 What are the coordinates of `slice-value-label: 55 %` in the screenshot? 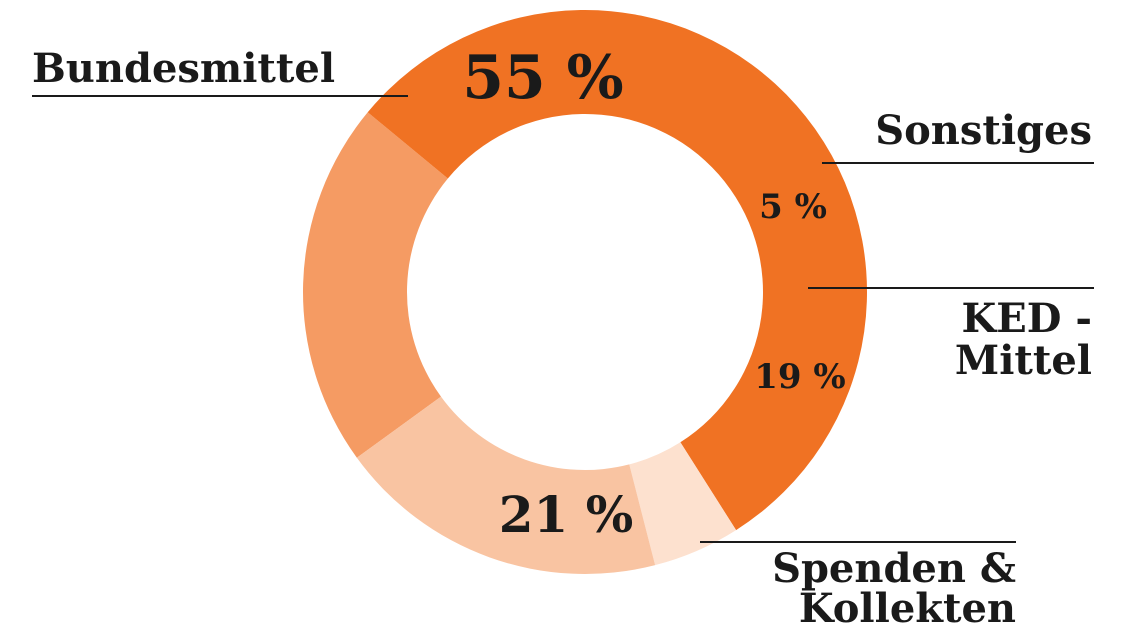 It's located at (542, 78).